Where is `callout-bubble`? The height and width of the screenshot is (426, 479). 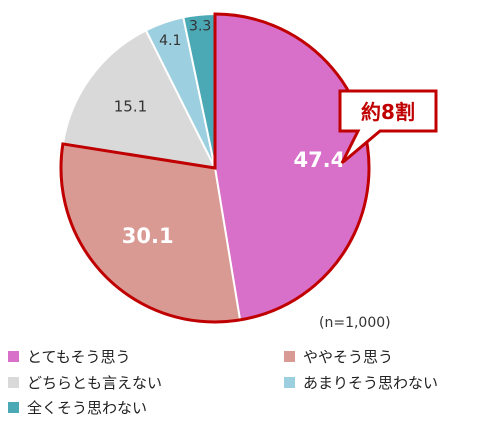
callout-bubble is located at coordinates (388, 127).